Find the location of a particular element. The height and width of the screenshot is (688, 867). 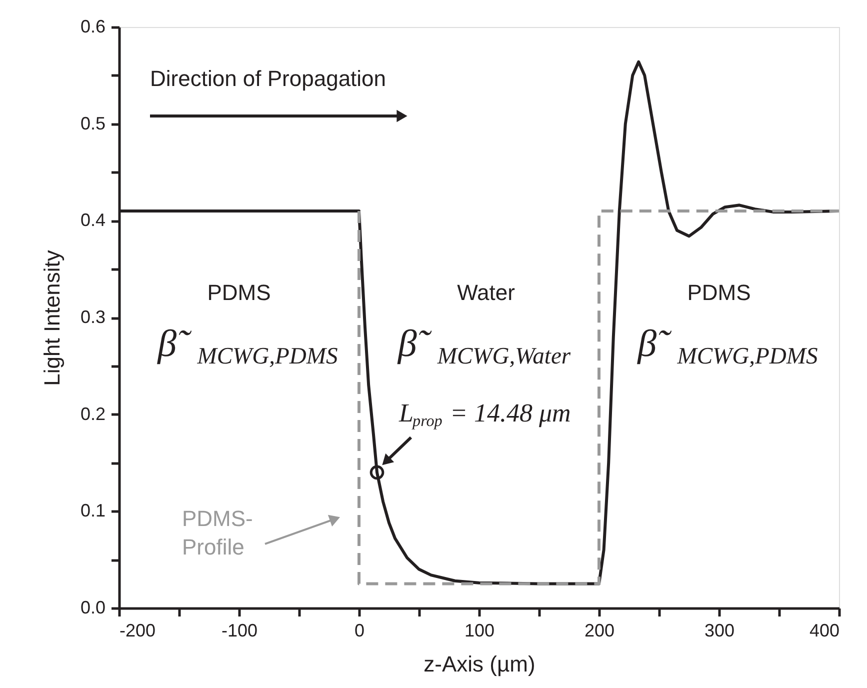

x-tick-label: -100 is located at coordinates (239, 630).